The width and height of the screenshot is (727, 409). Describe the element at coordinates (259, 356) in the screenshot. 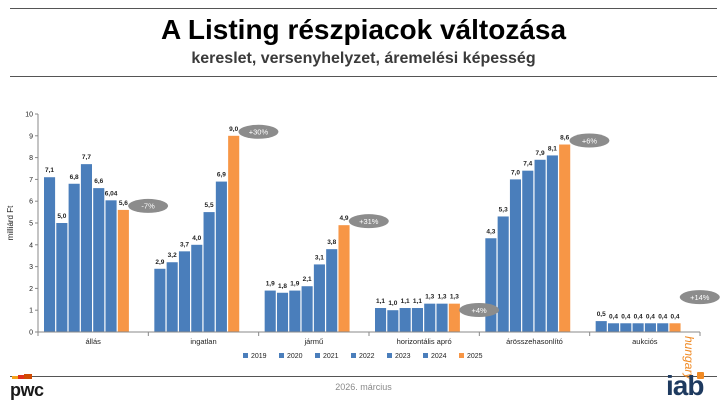

I see `legend-label: 2019` at that location.